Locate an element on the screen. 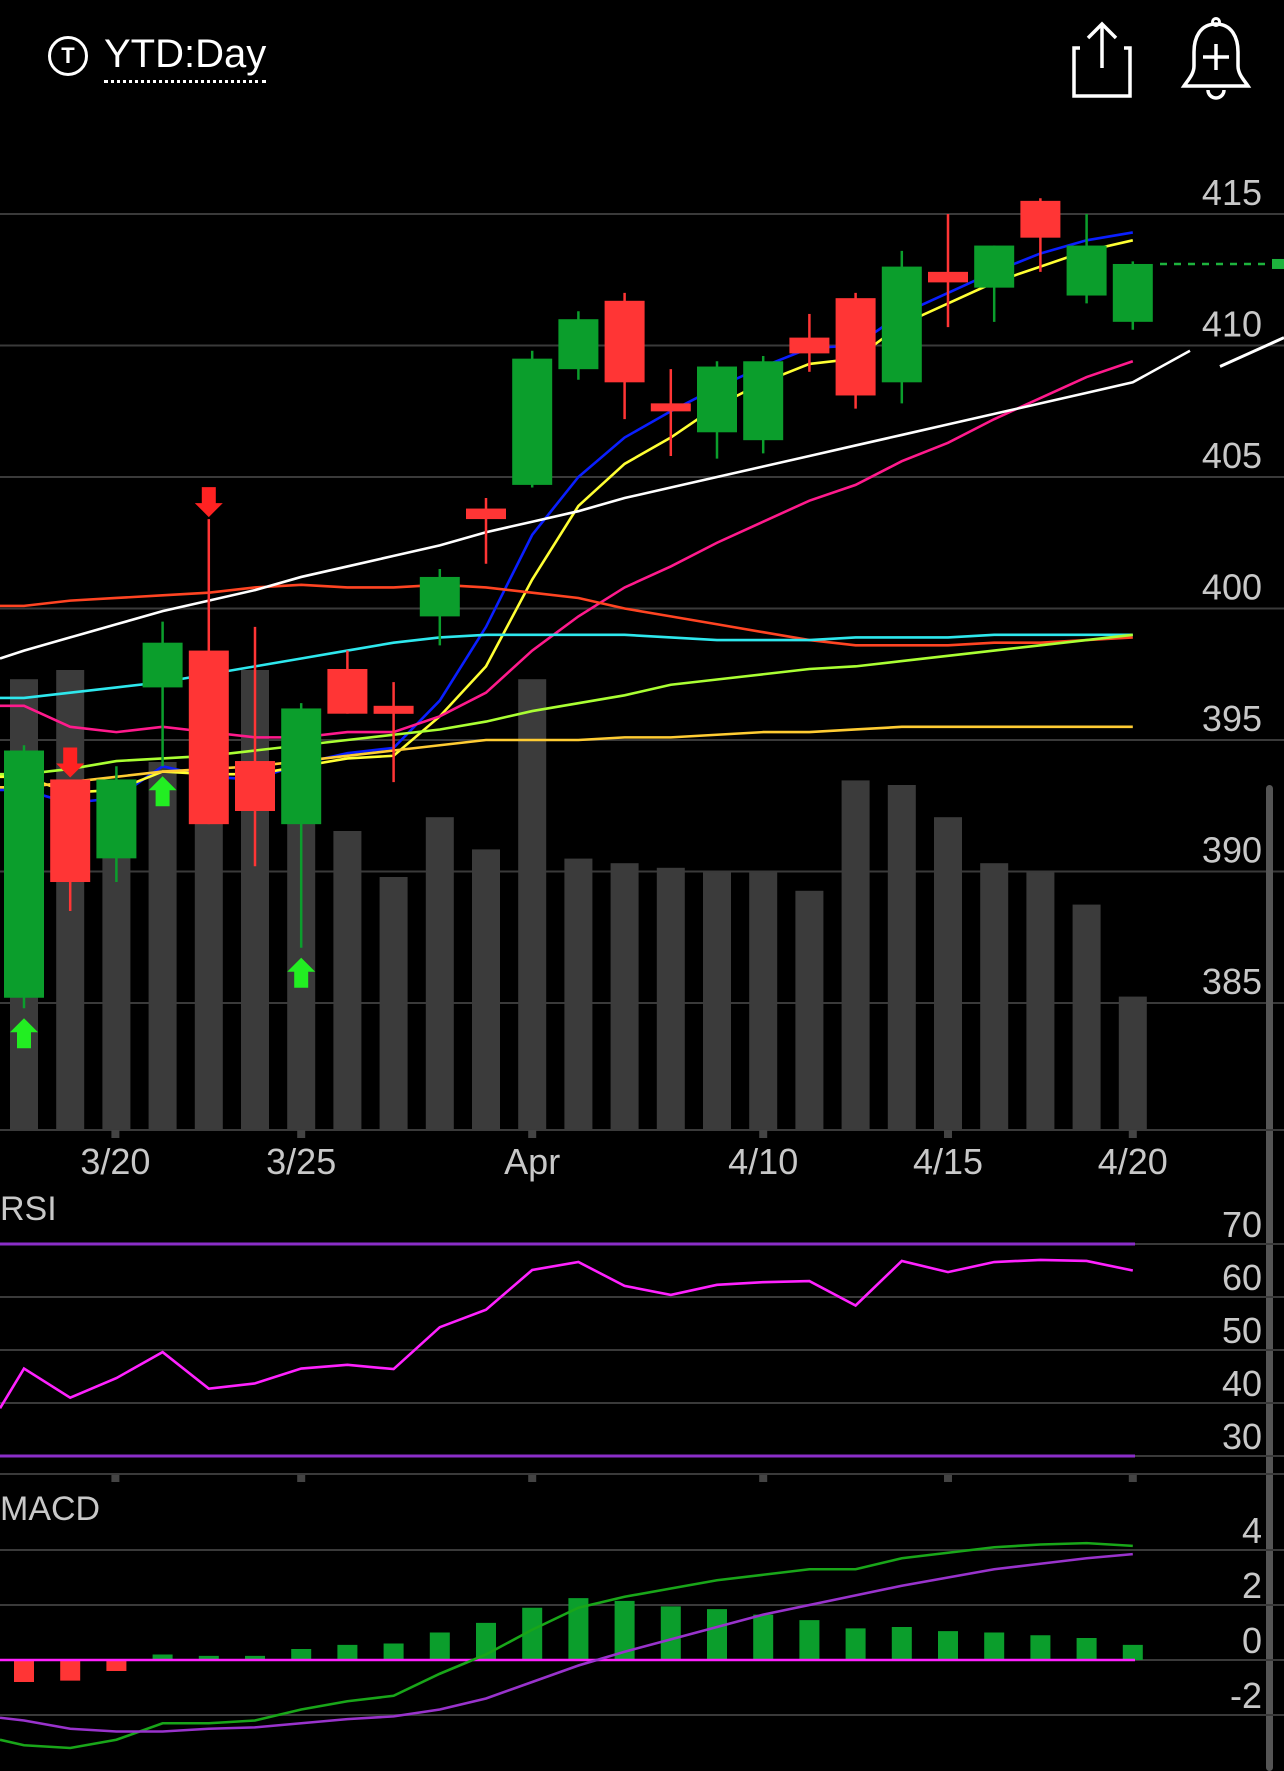 The image size is (1284, 1771). last-price-marker is located at coordinates (1278, 263).